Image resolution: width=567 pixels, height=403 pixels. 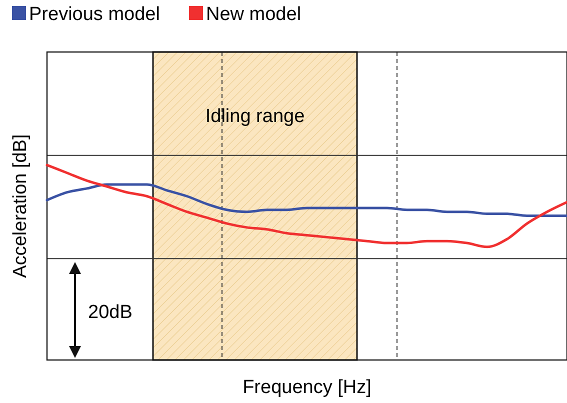 I want to click on annotation: 20dB, so click(x=110, y=312).